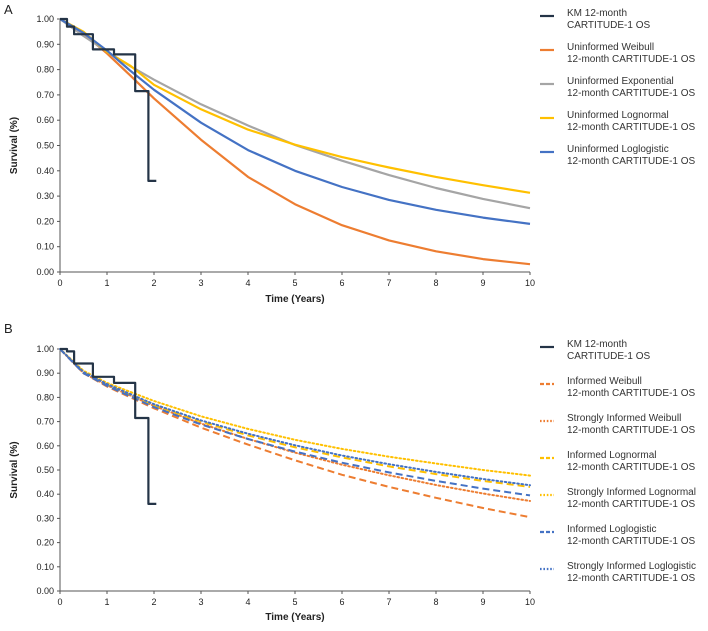  Describe the element at coordinates (8, 328) in the screenshot. I see `panel-label: B` at that location.